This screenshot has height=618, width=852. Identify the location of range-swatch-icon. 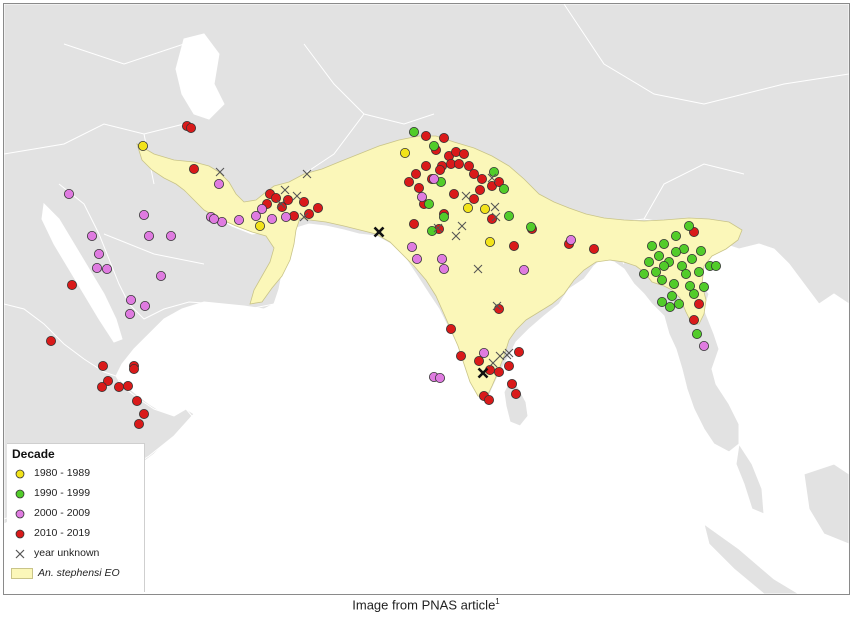
(22, 573).